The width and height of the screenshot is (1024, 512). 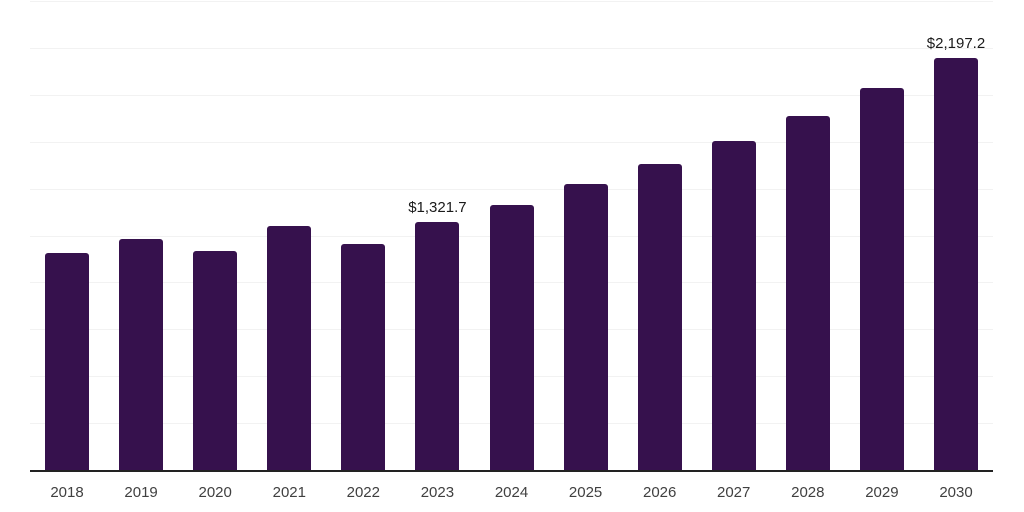 What do you see at coordinates (215, 492) in the screenshot?
I see `x-tick-label-2020: 2020` at bounding box center [215, 492].